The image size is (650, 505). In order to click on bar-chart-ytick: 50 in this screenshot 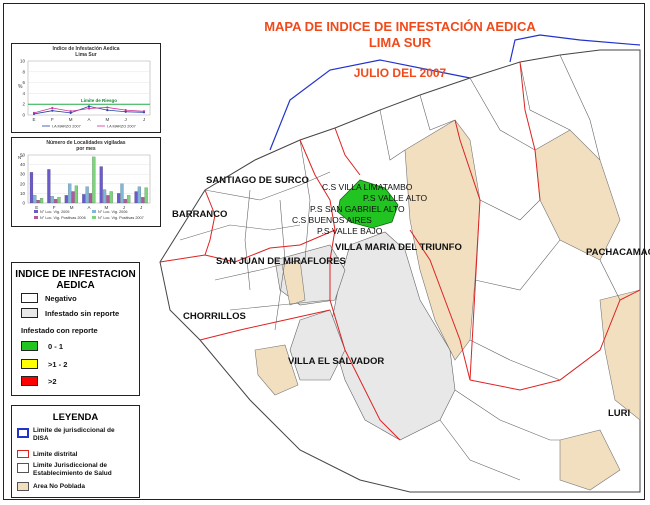, I will do `click(23, 155)`.